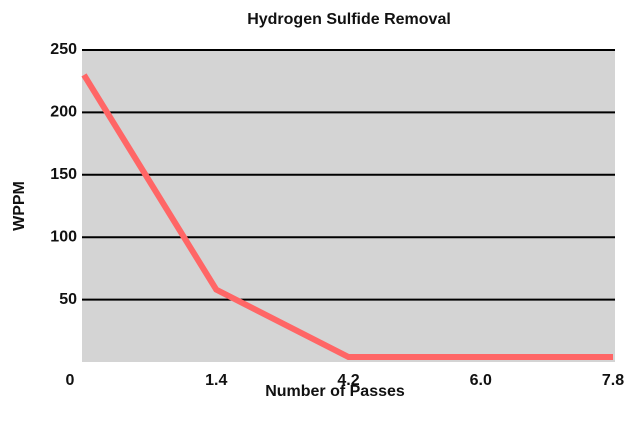  I want to click on x-tick-label: 4.2, so click(348, 380).